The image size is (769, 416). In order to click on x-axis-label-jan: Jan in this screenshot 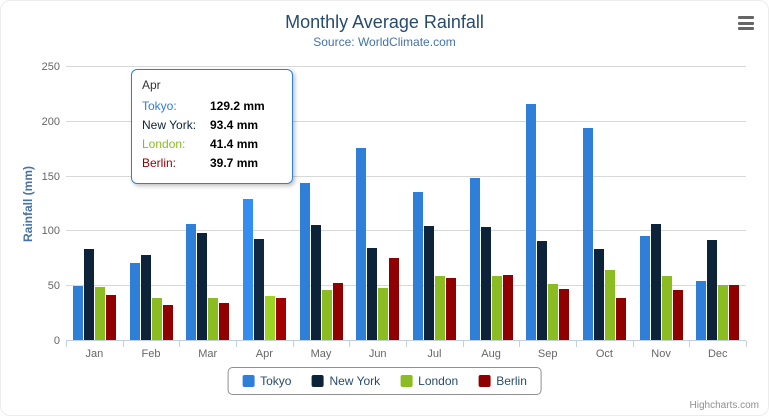, I will do `click(94, 354)`.